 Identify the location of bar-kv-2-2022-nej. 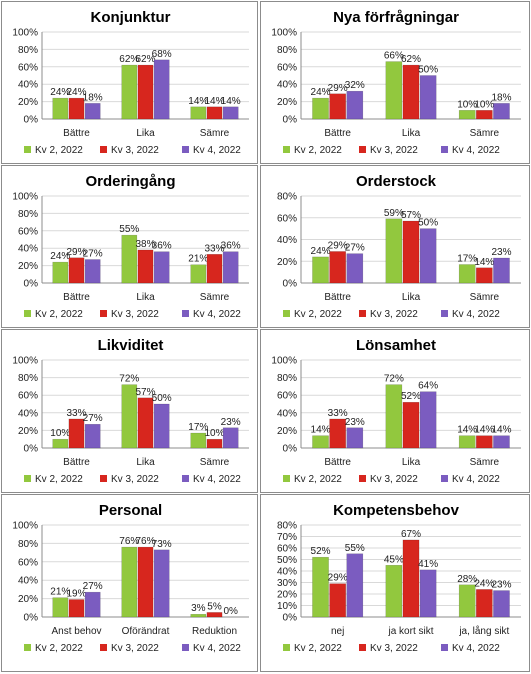
(320, 587).